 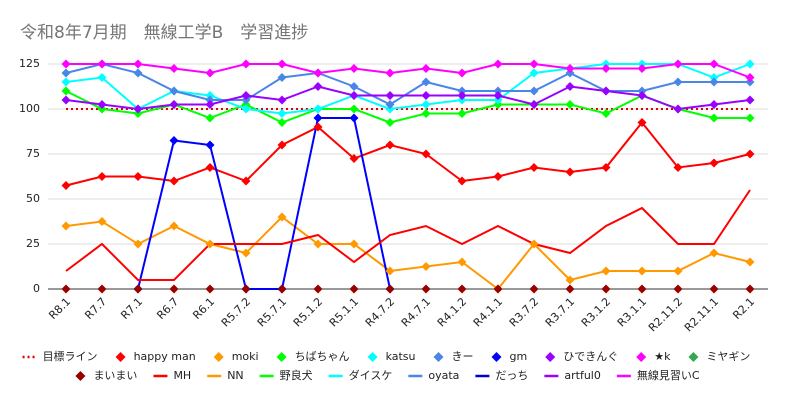 What do you see at coordinates (33, 198) in the screenshot?
I see `y-tick-label: 50` at bounding box center [33, 198].